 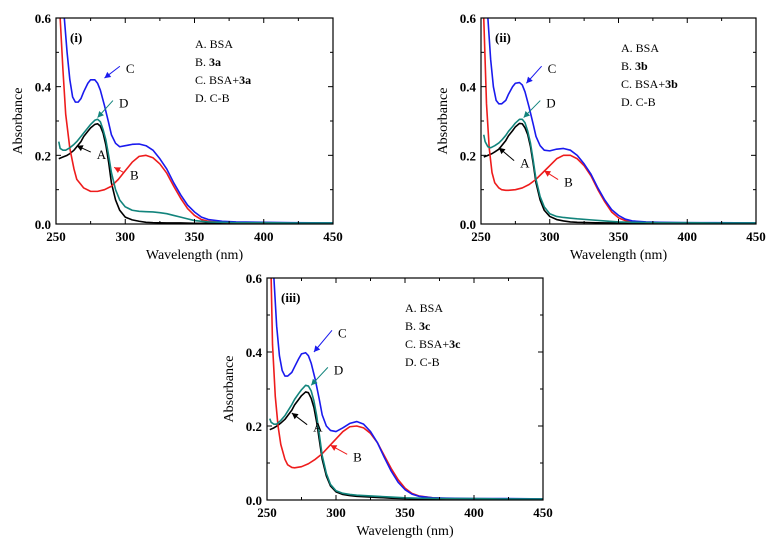 What do you see at coordinates (543, 512) in the screenshot?
I see `x-tick-label: 450` at bounding box center [543, 512].